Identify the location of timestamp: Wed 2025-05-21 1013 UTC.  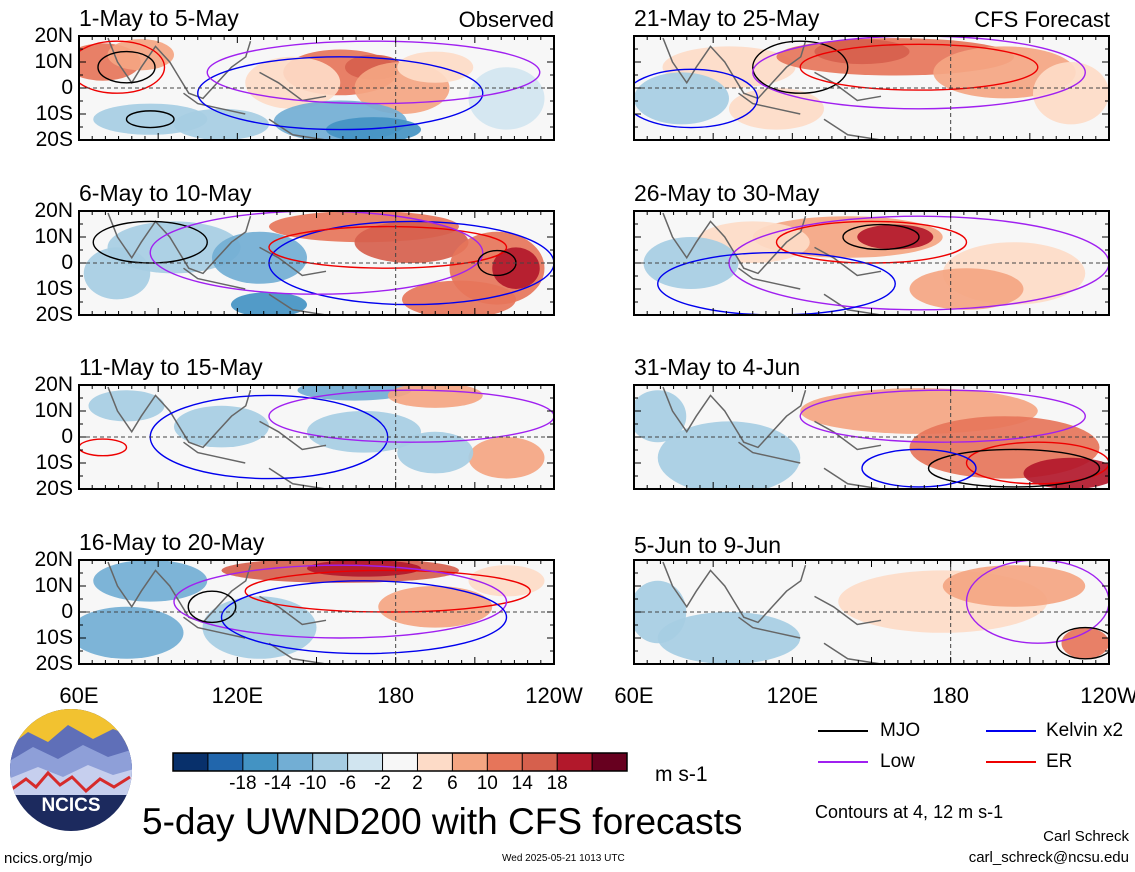
(563, 858).